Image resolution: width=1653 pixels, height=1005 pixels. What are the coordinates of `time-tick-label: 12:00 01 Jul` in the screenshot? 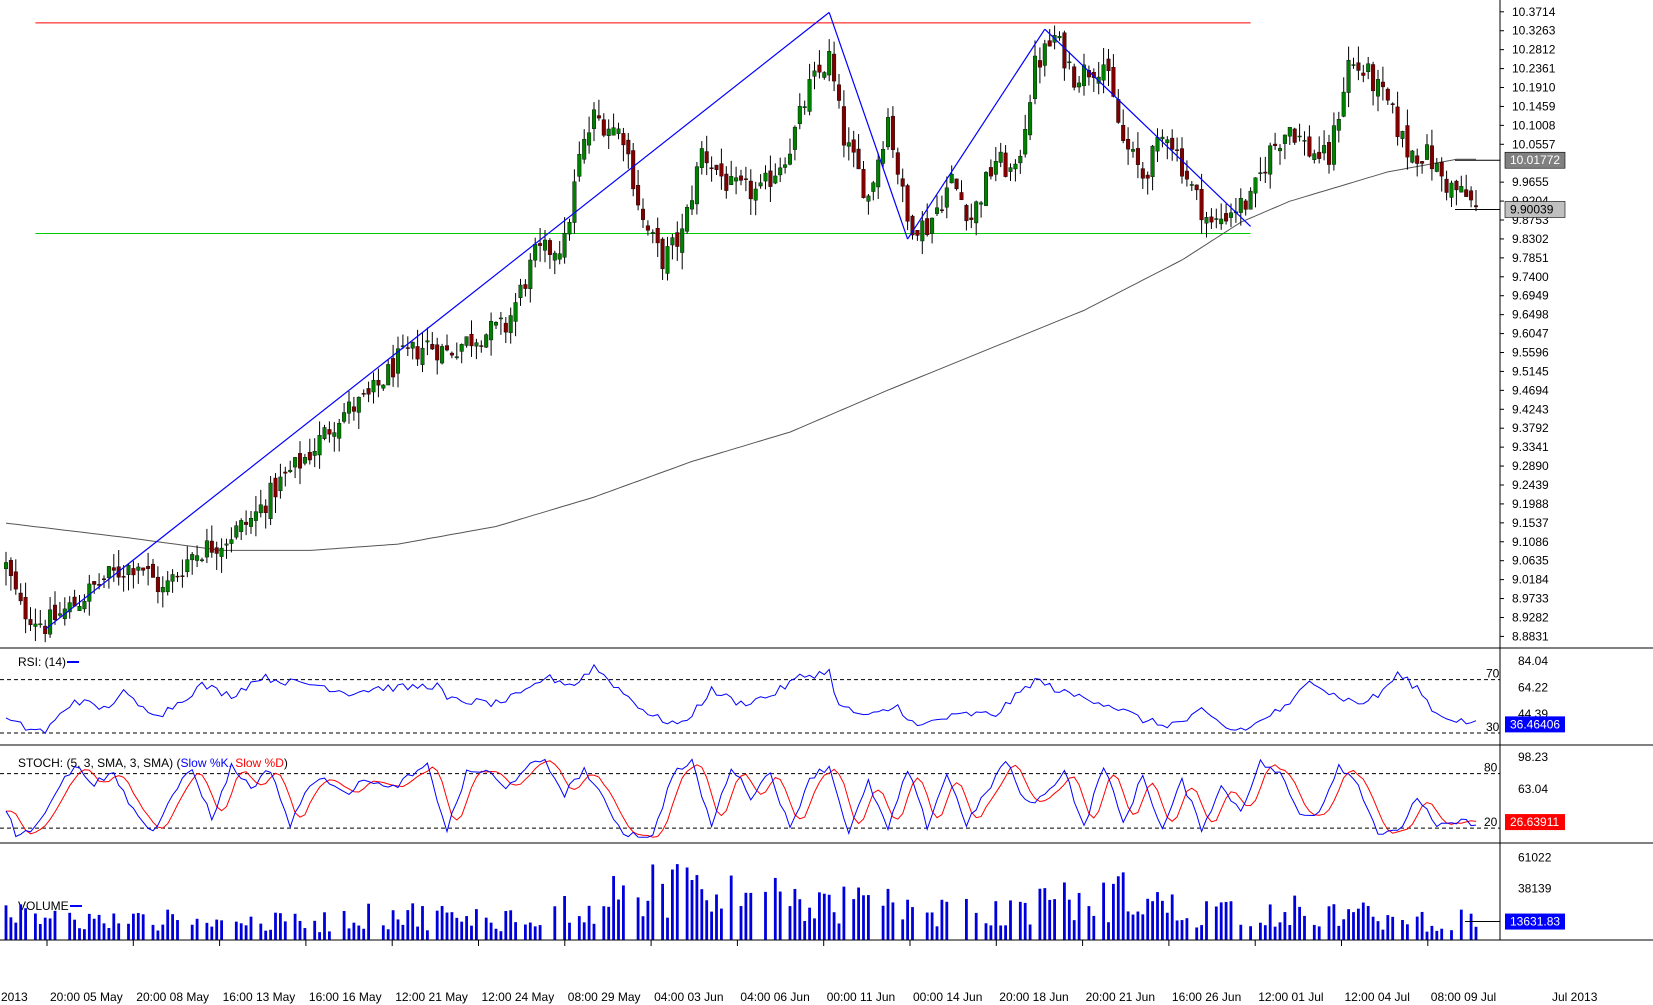 It's located at (1290, 997).